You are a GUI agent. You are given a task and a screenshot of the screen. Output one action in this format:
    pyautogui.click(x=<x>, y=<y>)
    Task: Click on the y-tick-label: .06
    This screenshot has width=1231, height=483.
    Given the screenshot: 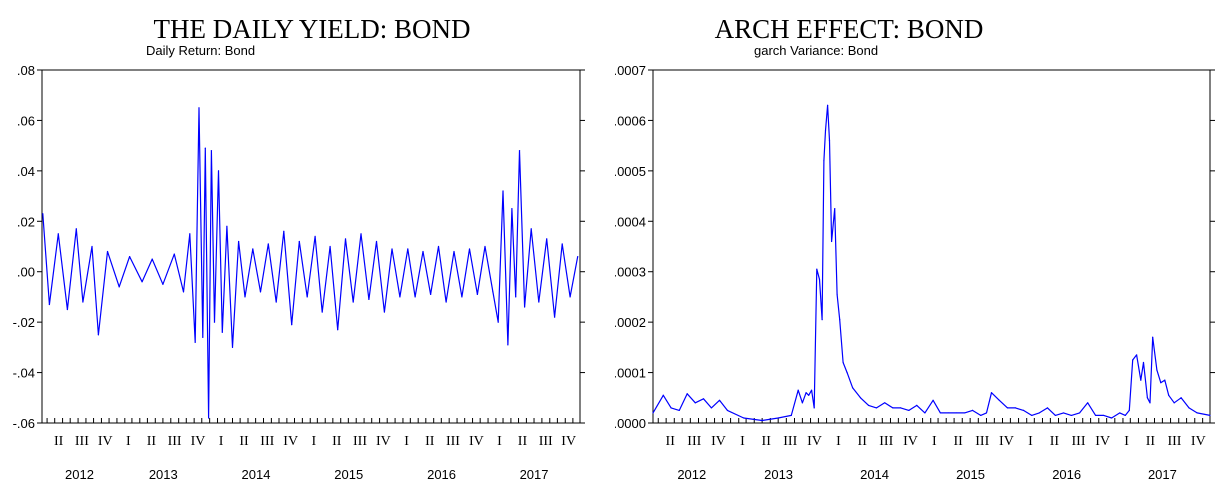 What is the action you would take?
    pyautogui.click(x=26, y=120)
    